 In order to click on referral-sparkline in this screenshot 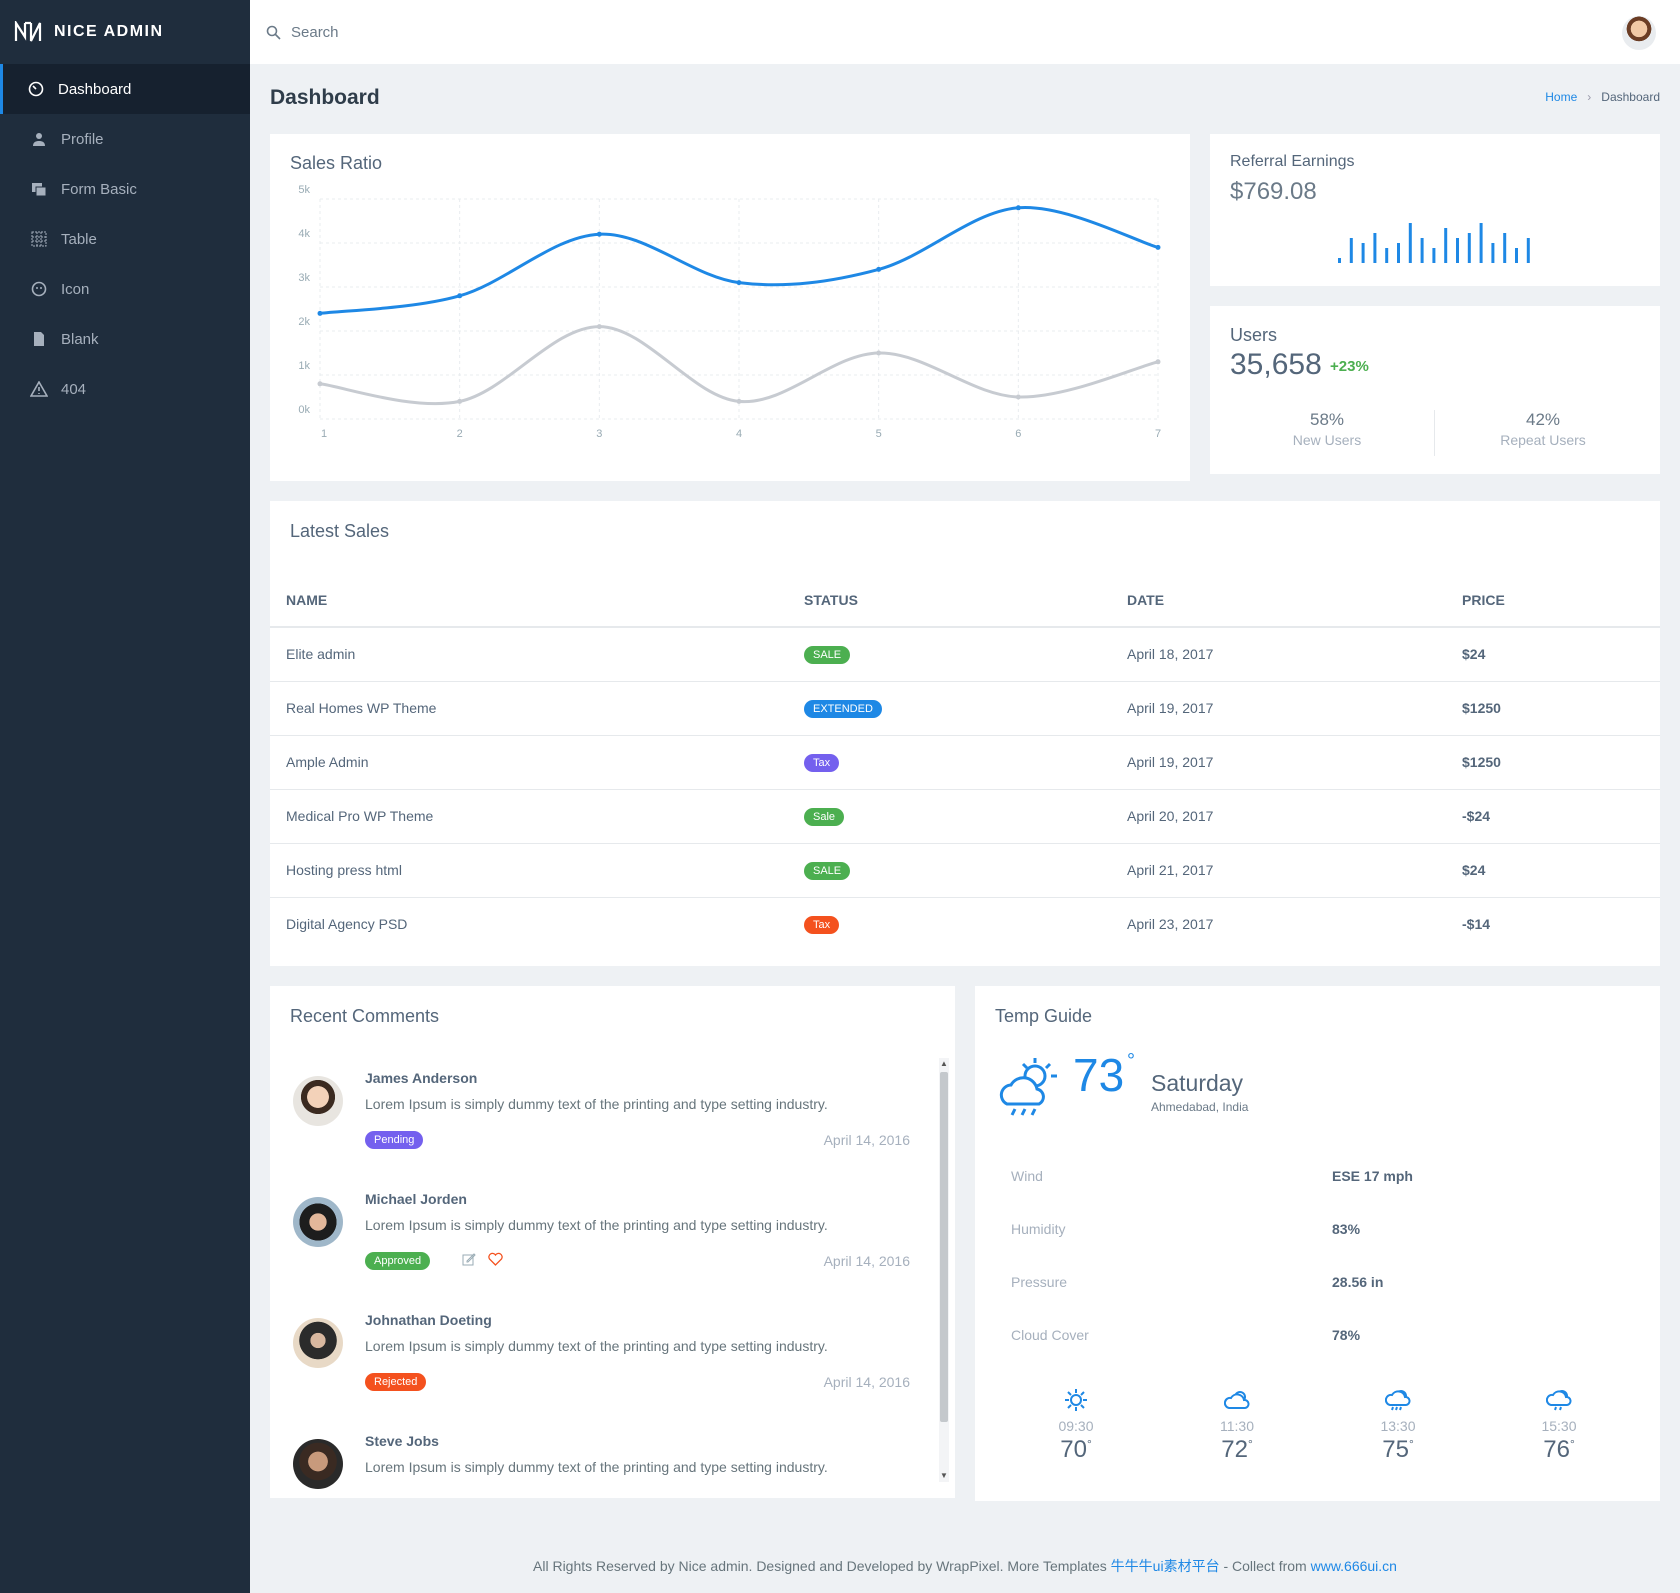, I will do `click(1434, 243)`.